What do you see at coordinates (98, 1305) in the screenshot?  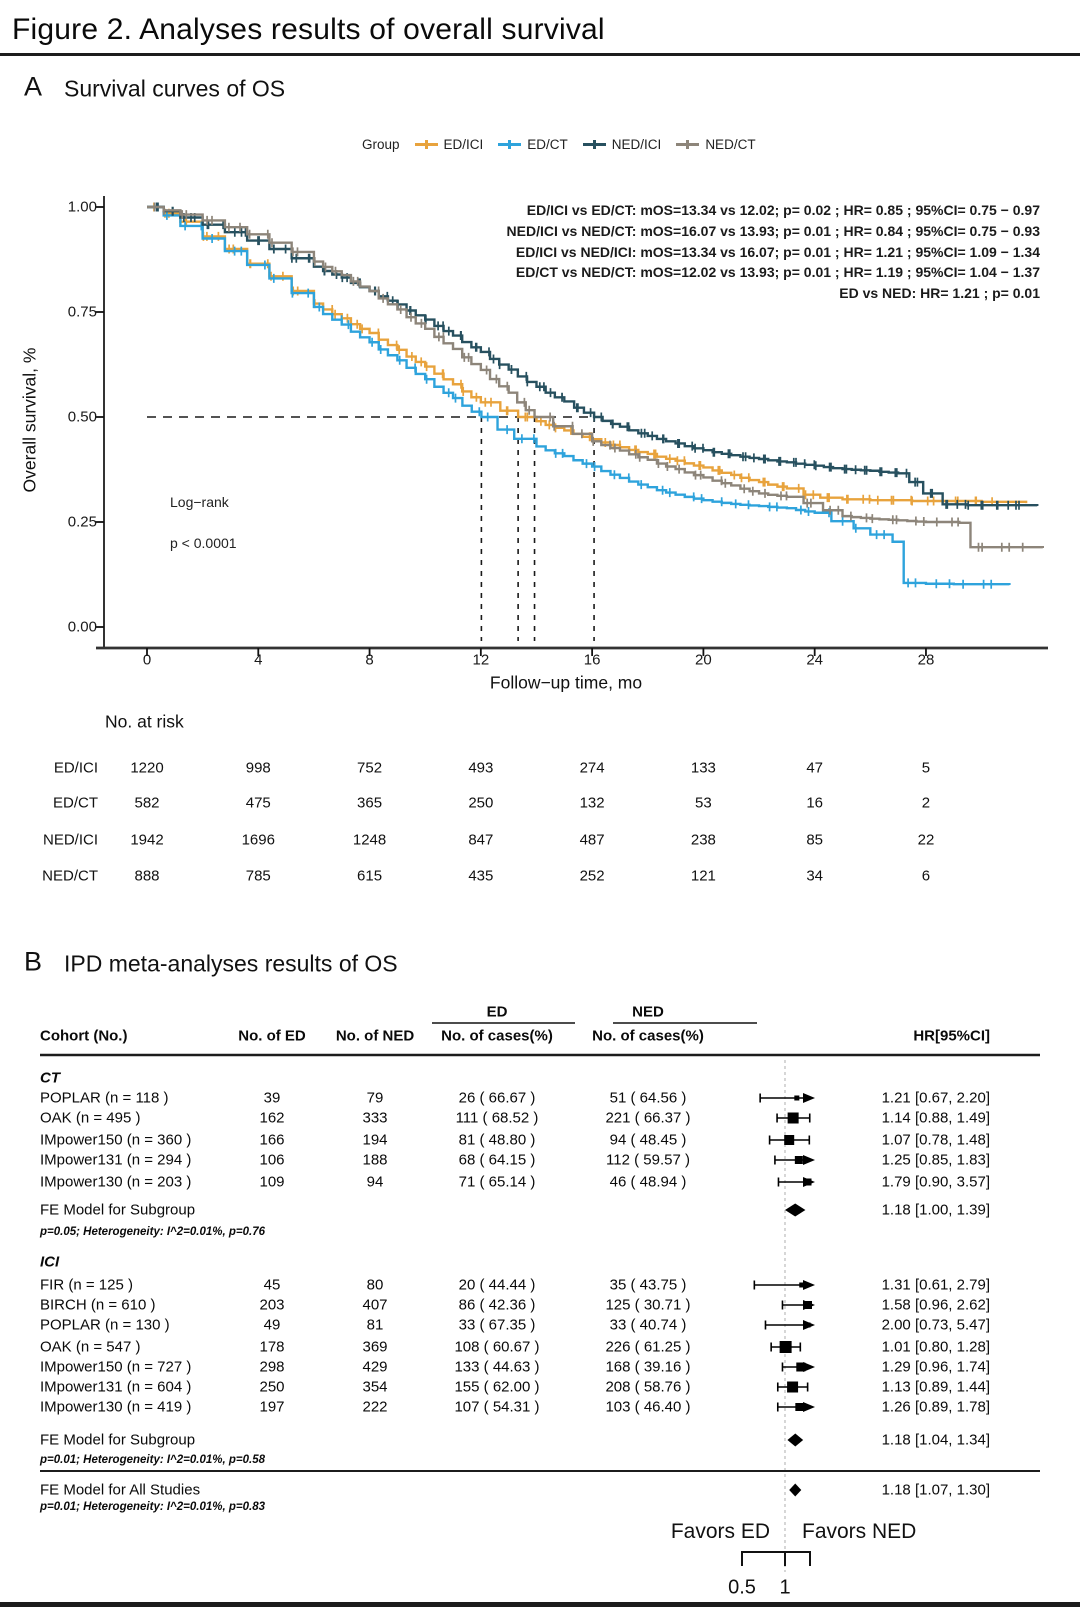 I see `cohort-name: BIRCH (n = 610 )` at bounding box center [98, 1305].